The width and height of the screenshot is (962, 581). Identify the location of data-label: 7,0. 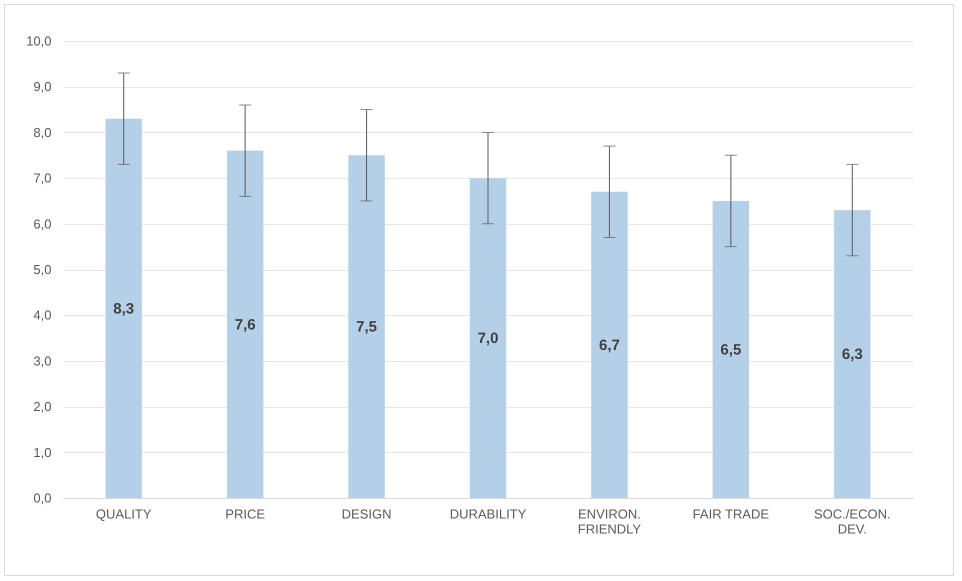
(488, 339).